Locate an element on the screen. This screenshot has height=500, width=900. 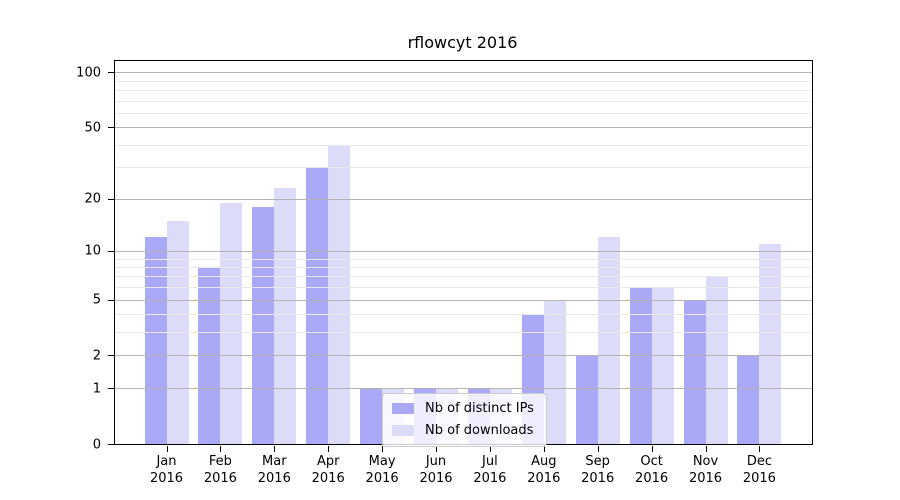
bar-distinct-ips-sep is located at coordinates (586, 399).